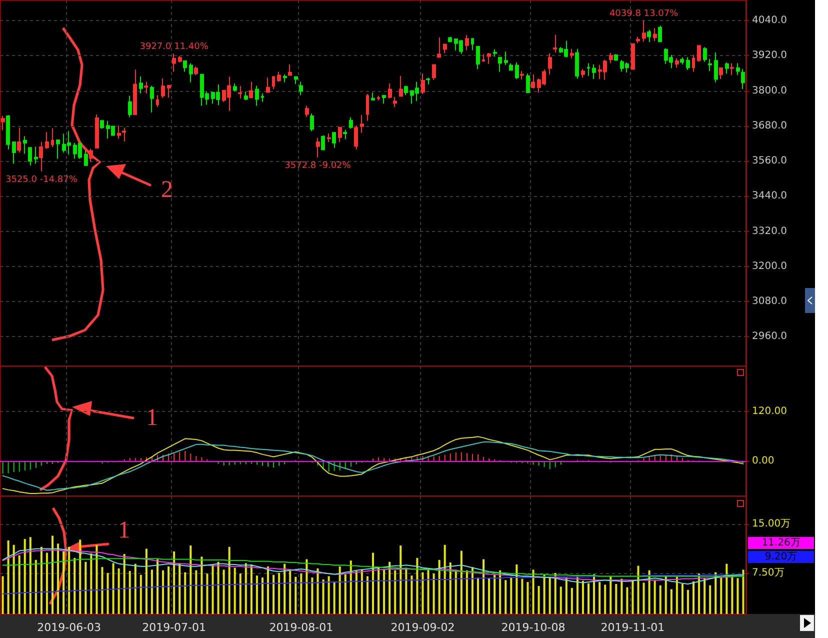  Describe the element at coordinates (167, 190) in the screenshot. I see `annotation: 2` at that location.